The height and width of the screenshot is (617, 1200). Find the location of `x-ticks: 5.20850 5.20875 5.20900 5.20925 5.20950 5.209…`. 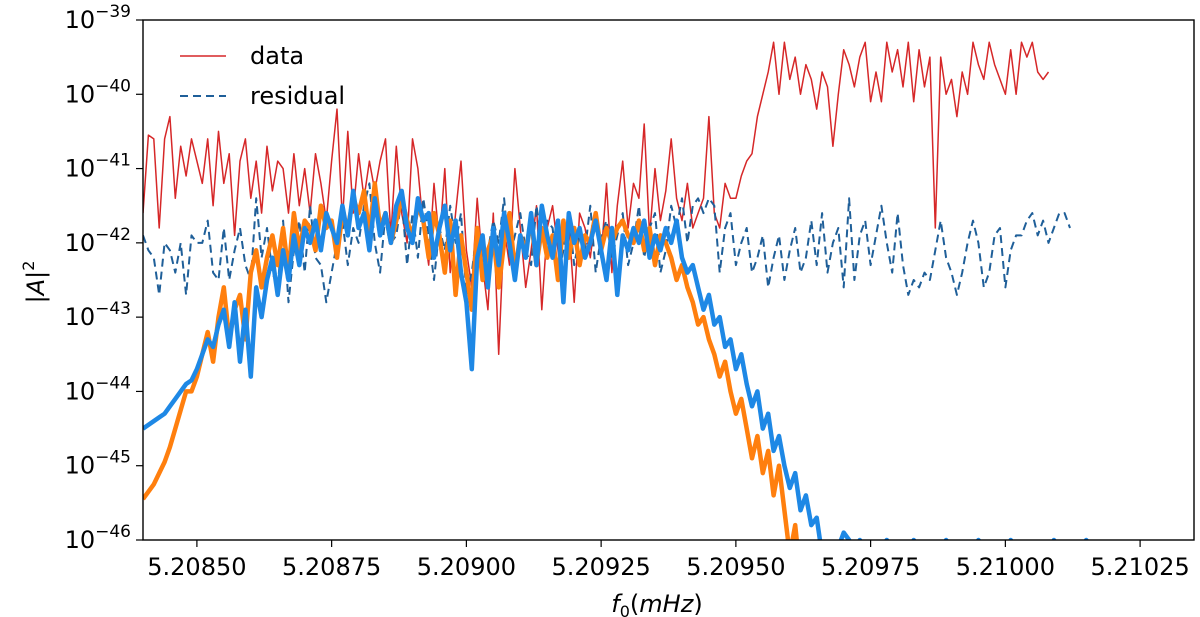

x-ticks: 5.20850 5.20875 5.20900 5.20925 5.20950 5.209… is located at coordinates (668, 560).